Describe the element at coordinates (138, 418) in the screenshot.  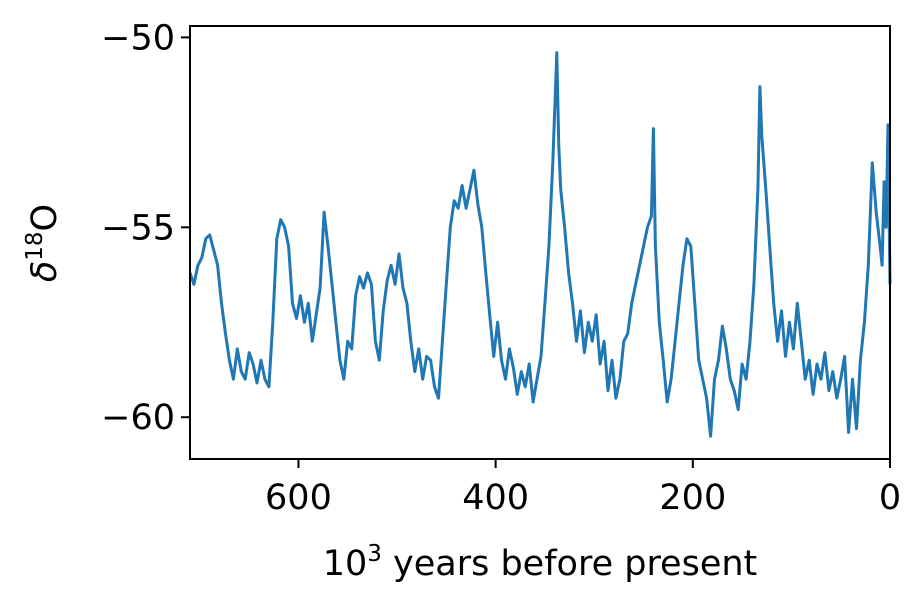
I see `y-tick-label: −60` at that location.